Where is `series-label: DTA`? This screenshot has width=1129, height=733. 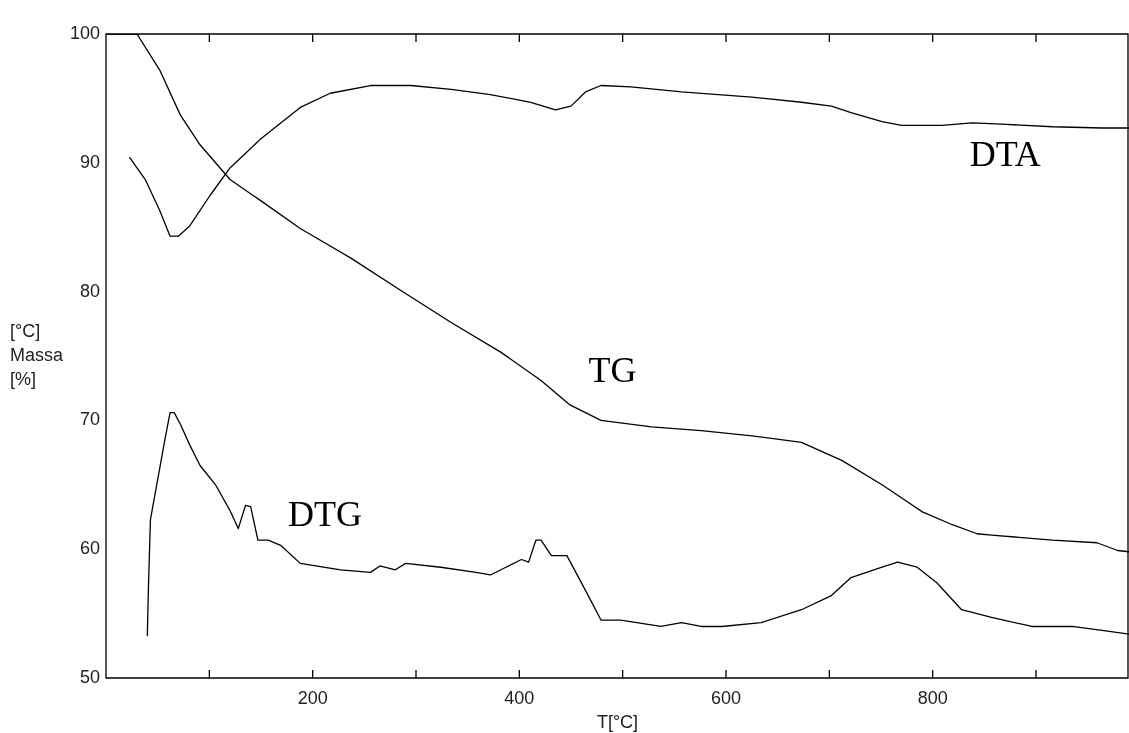
series-label: DTA is located at coordinates (1005, 154).